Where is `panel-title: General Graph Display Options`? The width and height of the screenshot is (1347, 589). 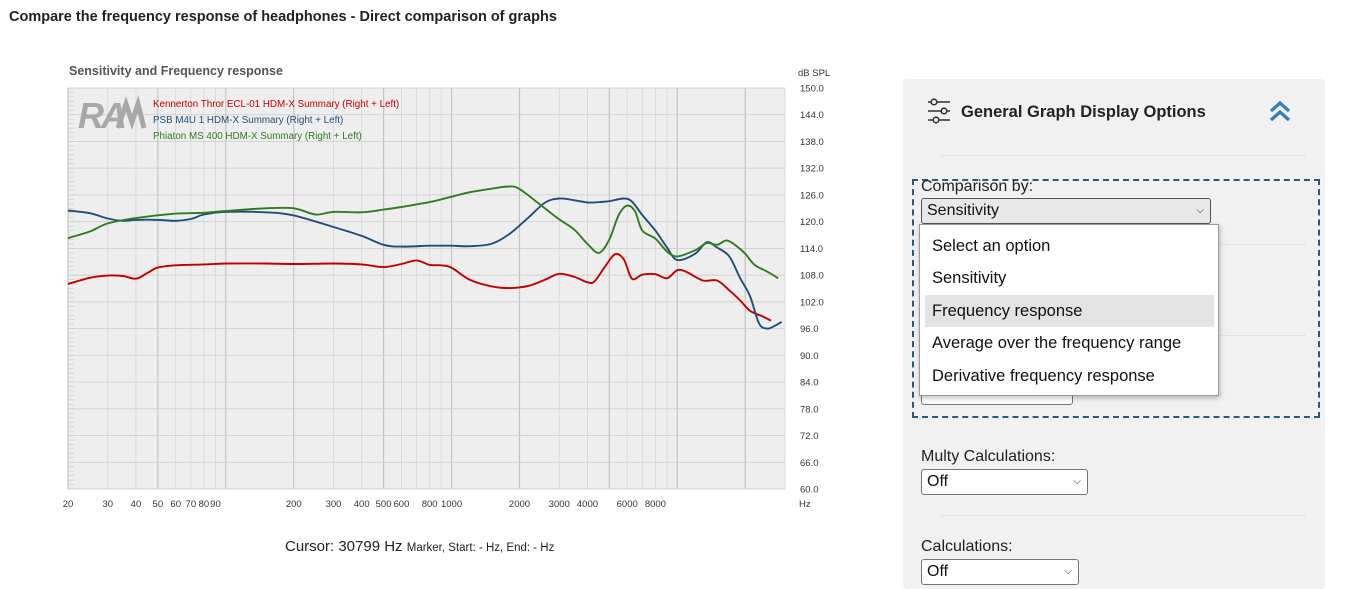 panel-title: General Graph Display Options is located at coordinates (1083, 112).